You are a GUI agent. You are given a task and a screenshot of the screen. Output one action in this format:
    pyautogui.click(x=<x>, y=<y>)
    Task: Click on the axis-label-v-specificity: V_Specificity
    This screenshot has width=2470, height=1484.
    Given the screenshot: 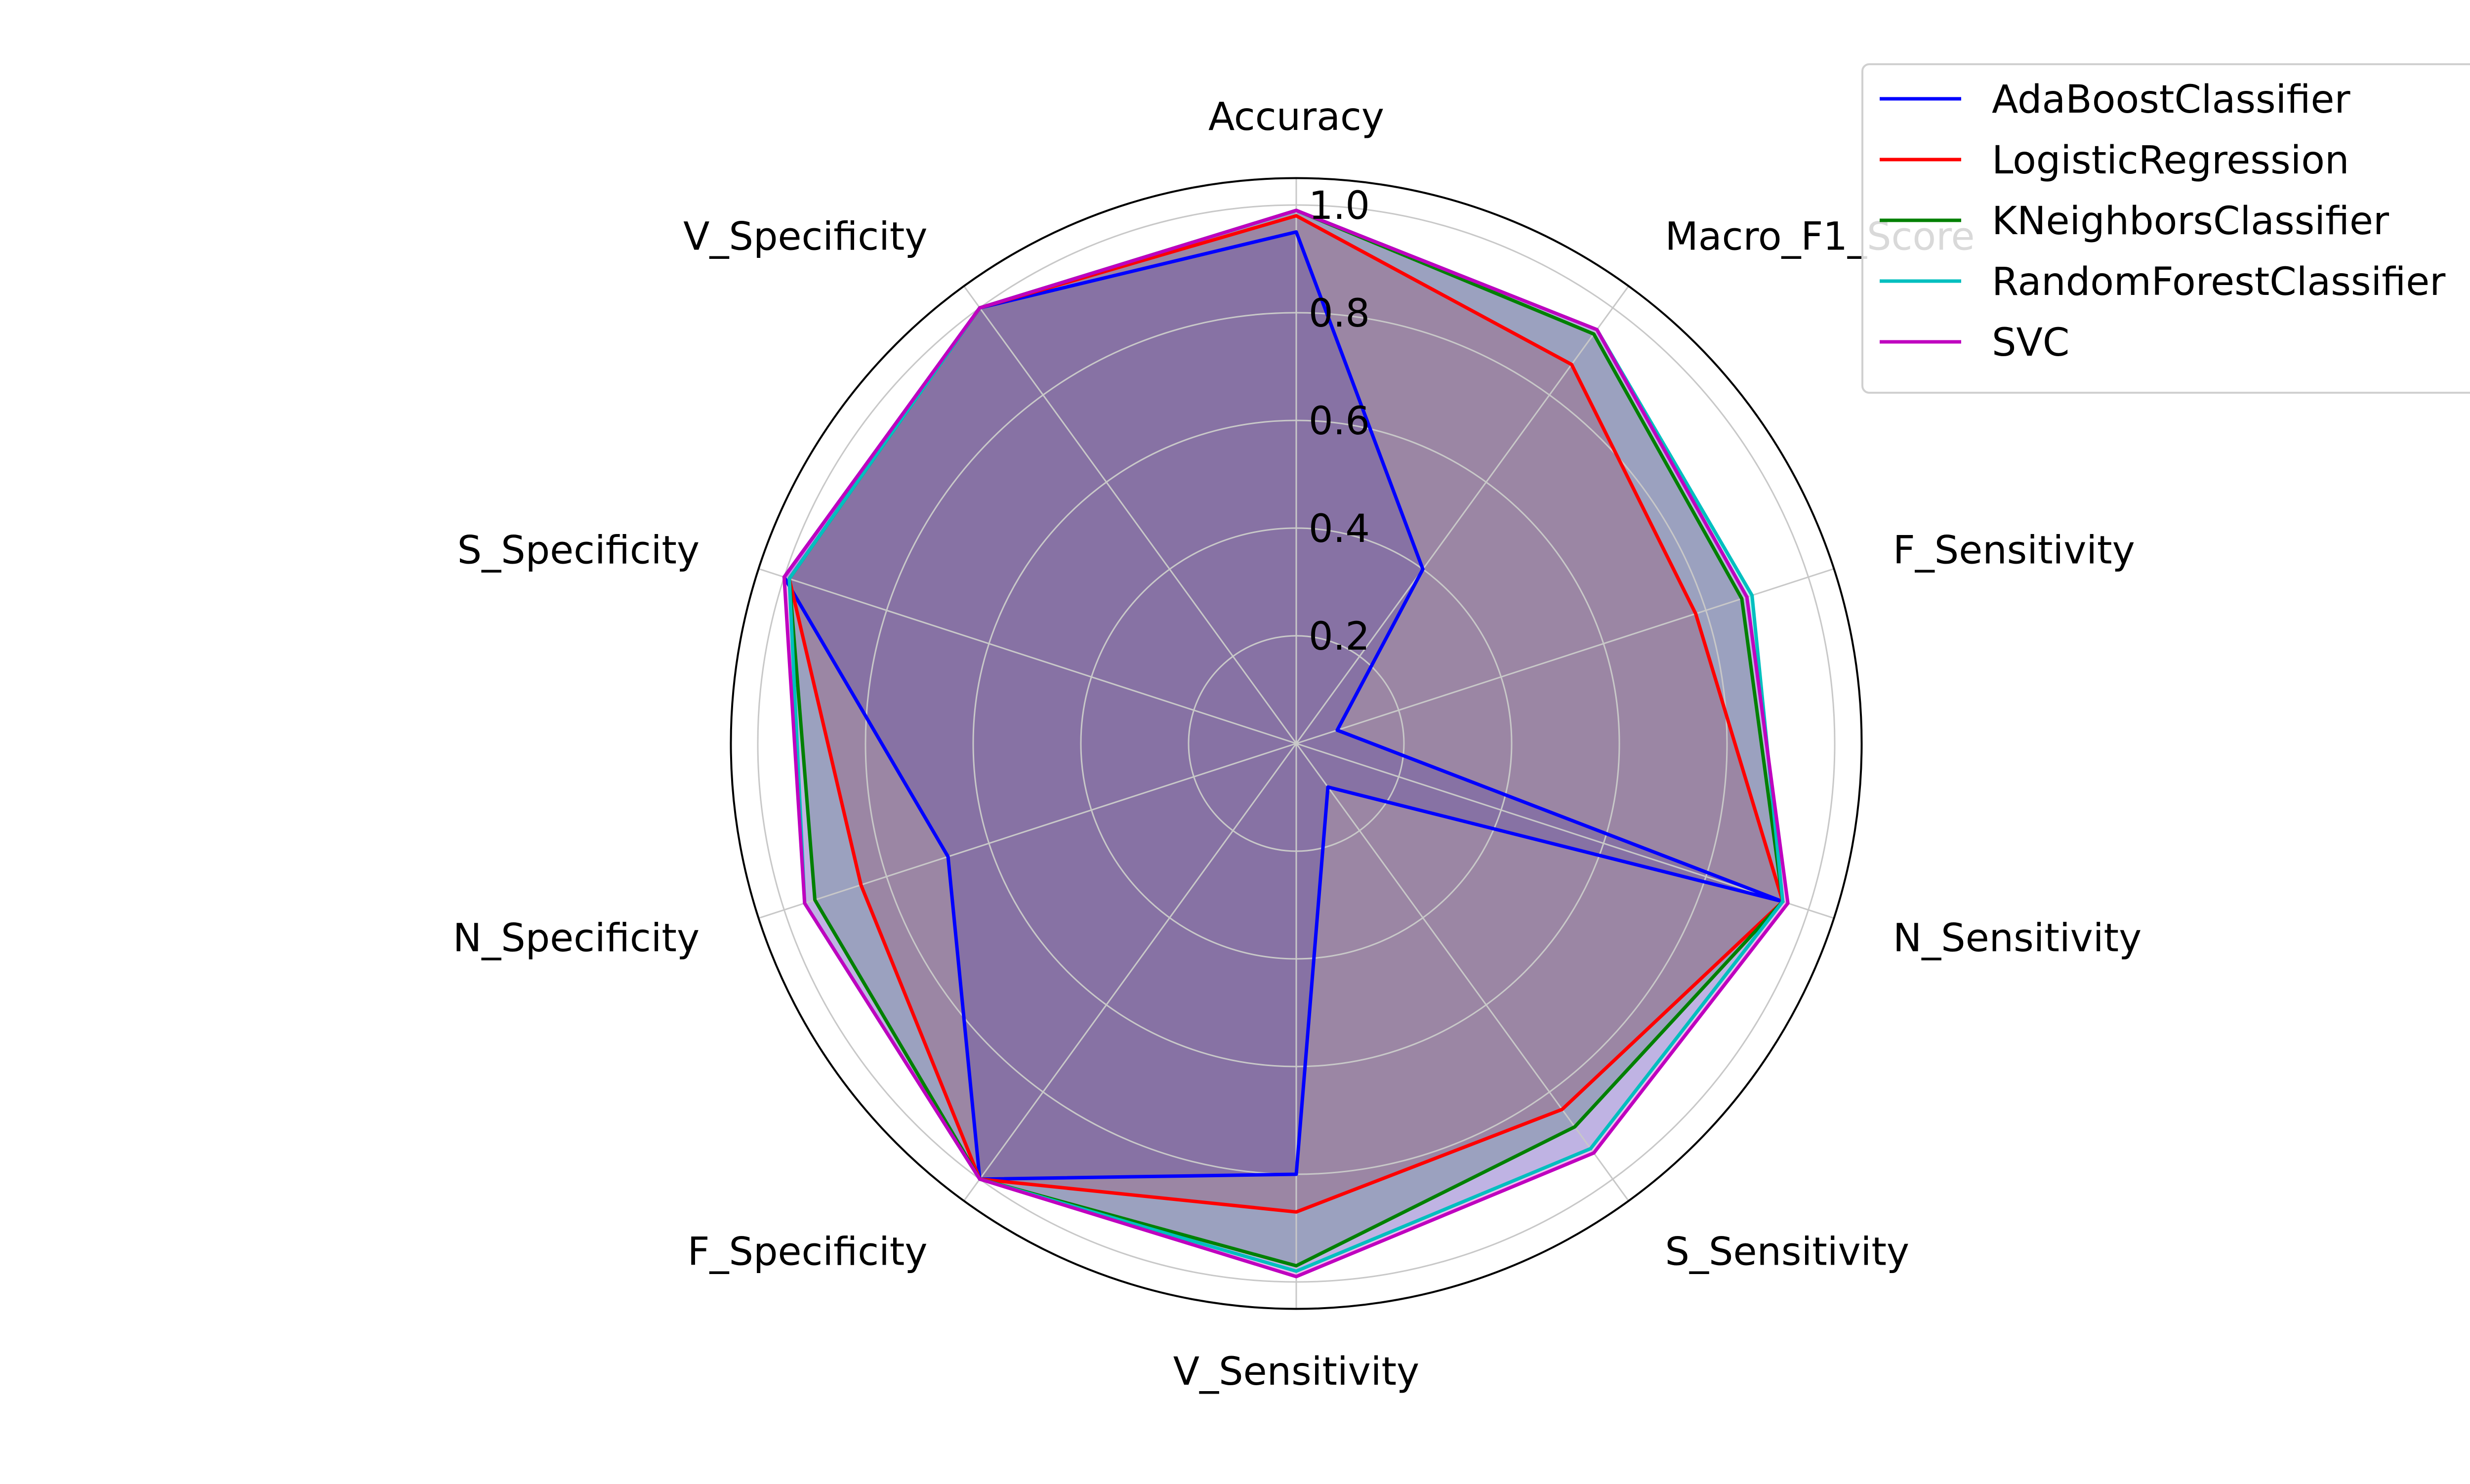 What is the action you would take?
    pyautogui.click(x=805, y=237)
    